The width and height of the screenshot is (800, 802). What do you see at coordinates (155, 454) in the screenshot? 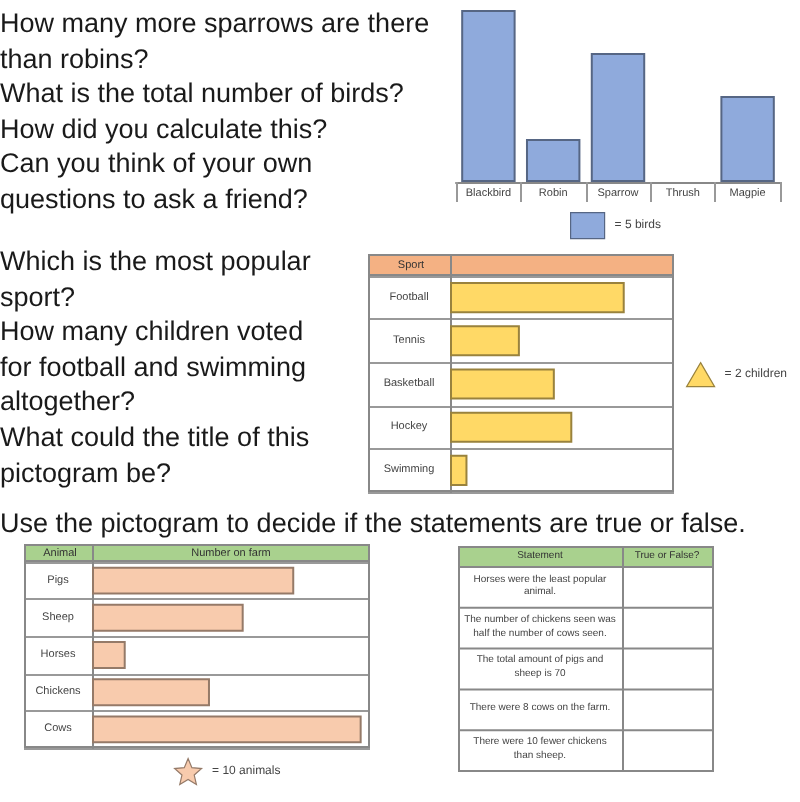
I see `text: What could the title of this pictogram be?` at bounding box center [155, 454].